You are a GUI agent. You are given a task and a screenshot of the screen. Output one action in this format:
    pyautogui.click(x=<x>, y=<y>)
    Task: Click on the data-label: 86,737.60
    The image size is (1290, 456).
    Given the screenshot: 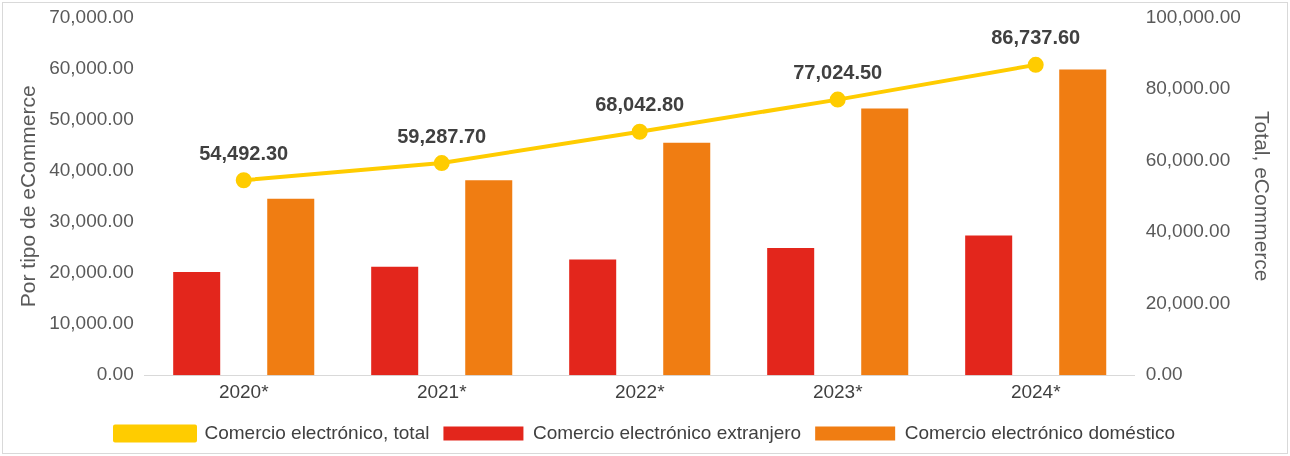 What is the action you would take?
    pyautogui.click(x=1036, y=37)
    